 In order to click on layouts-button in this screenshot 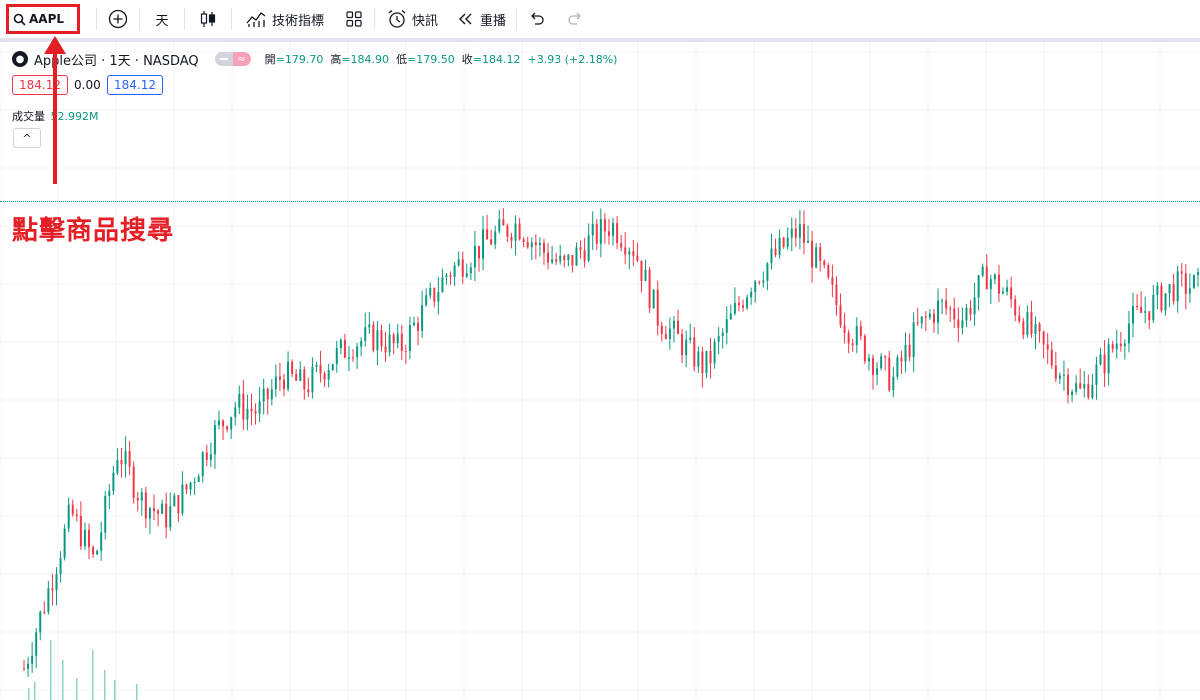, I will do `click(354, 19)`.